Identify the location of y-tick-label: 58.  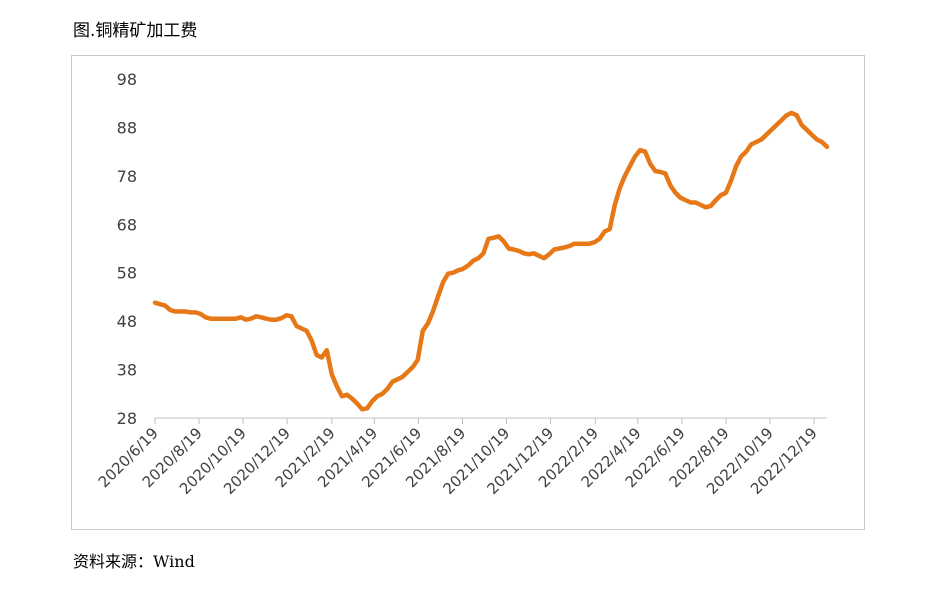
(127, 273).